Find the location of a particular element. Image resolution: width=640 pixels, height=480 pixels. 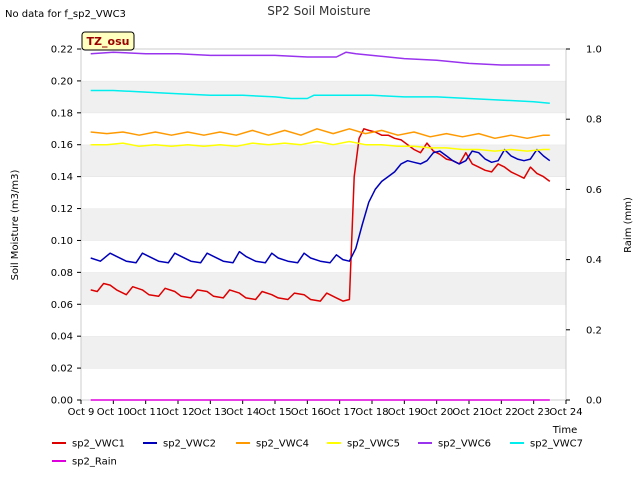

y-tick-label: 0.04 is located at coordinates (62, 337).